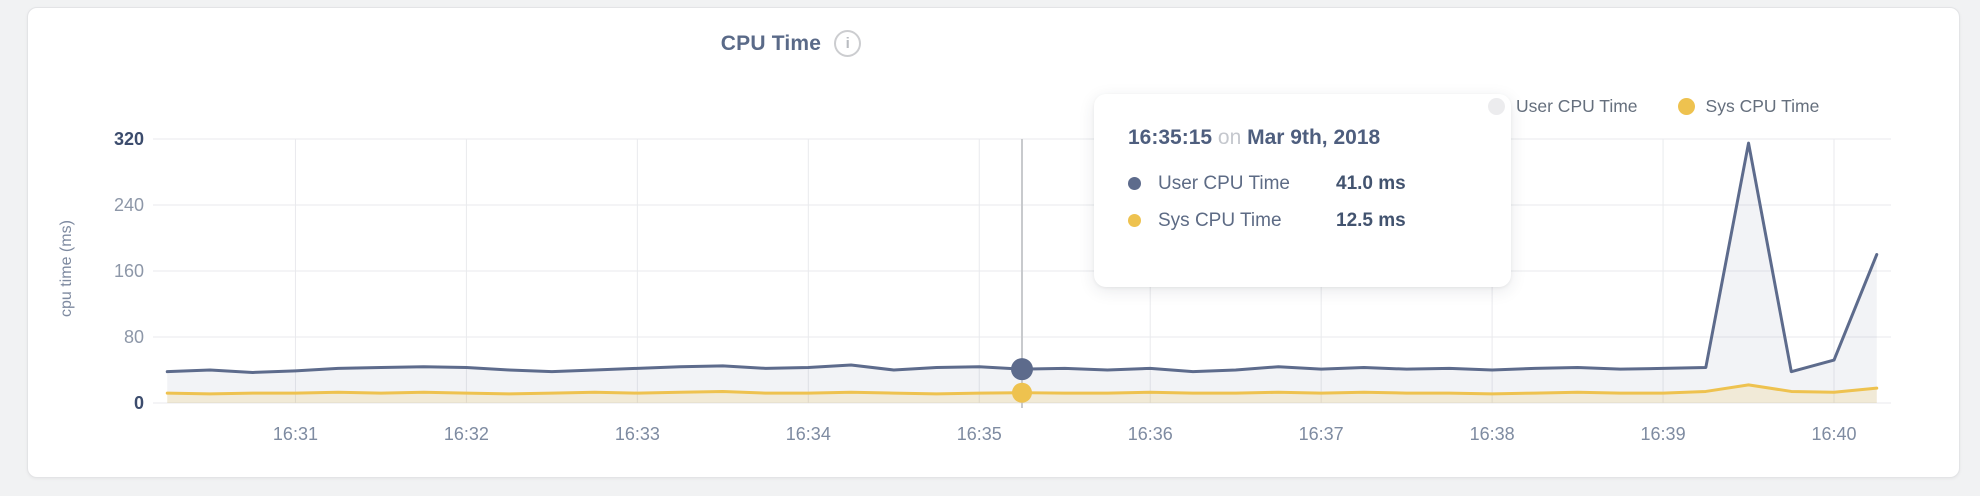  I want to click on sys-series-dot, so click(1686, 106).